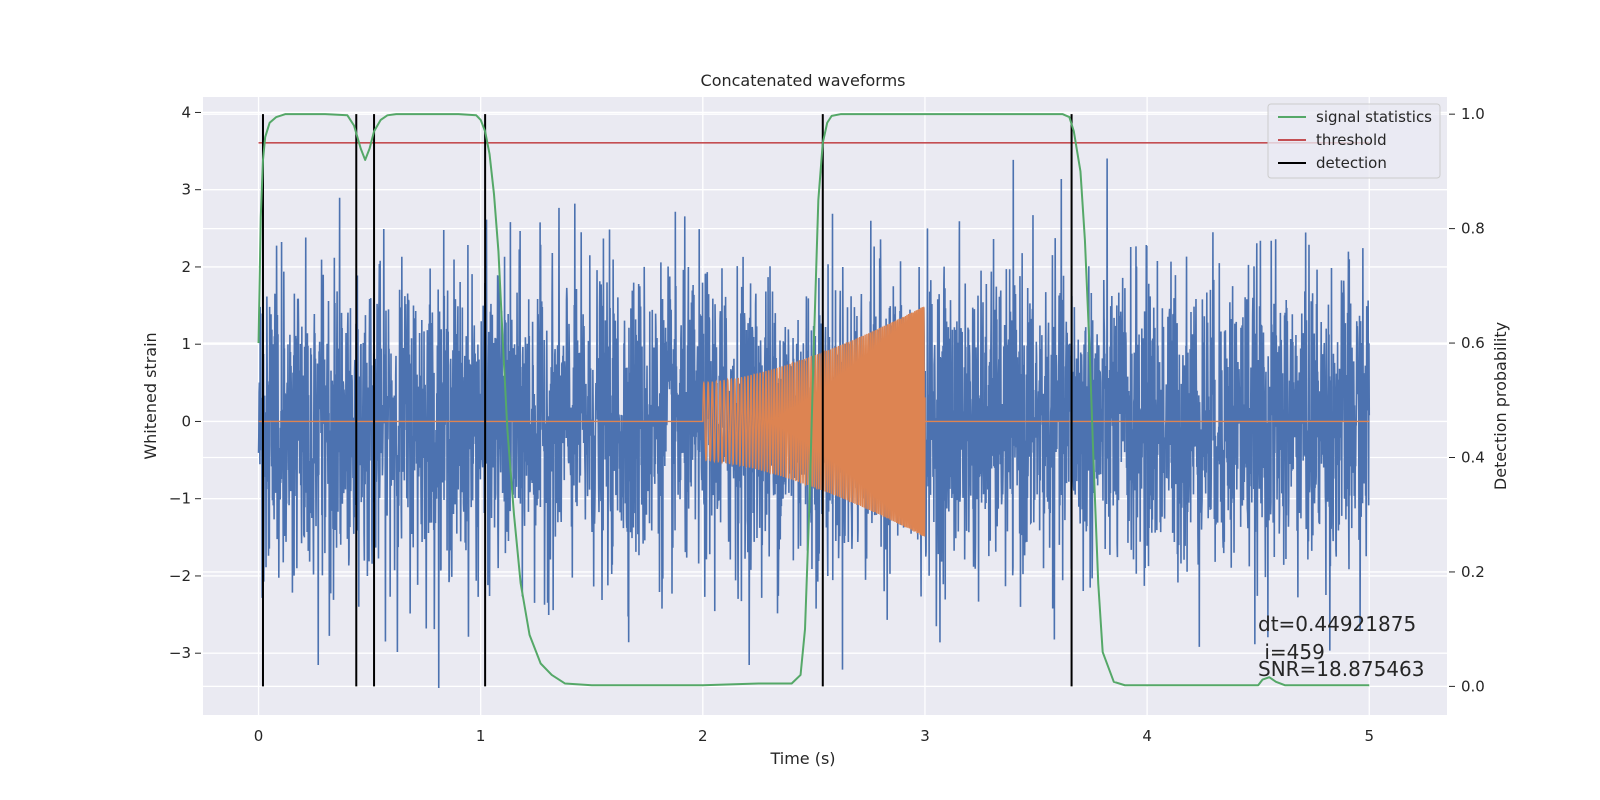 This screenshot has height=800, width=1600. I want to click on legend: signal statistics threshold detection, so click(1354, 141).